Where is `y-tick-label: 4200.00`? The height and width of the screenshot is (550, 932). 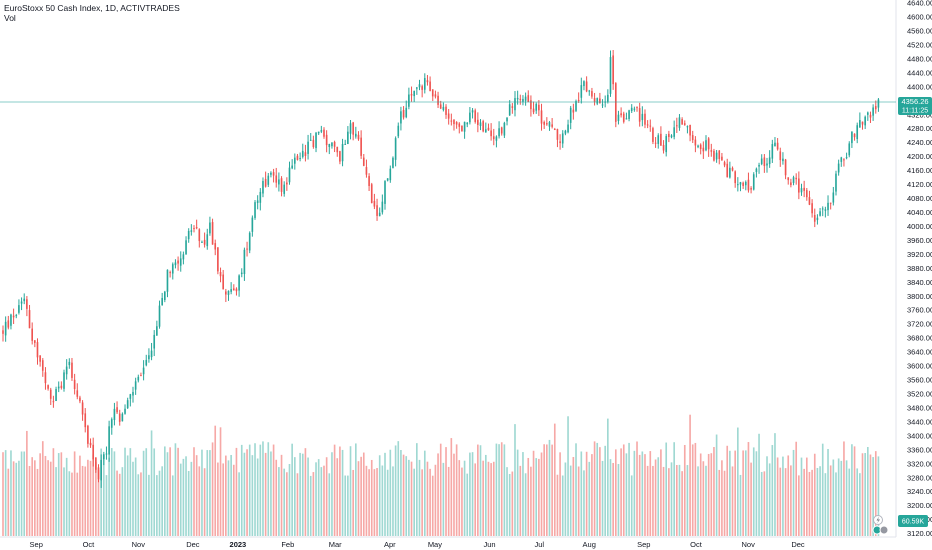
y-tick-label: 4200.00 is located at coordinates (919, 156).